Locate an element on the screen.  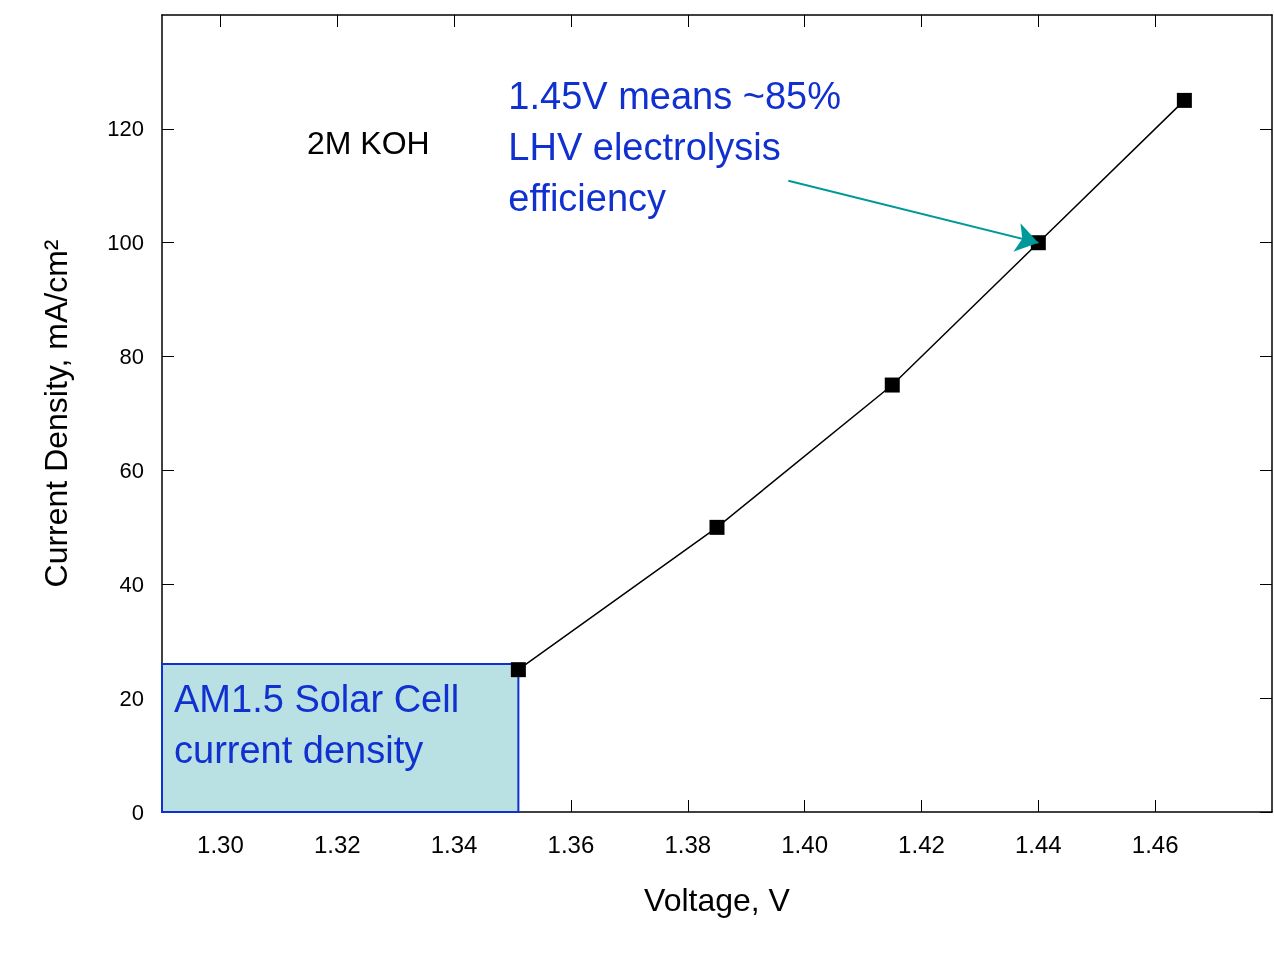
x-tick-label: 1.34 is located at coordinates (454, 844).